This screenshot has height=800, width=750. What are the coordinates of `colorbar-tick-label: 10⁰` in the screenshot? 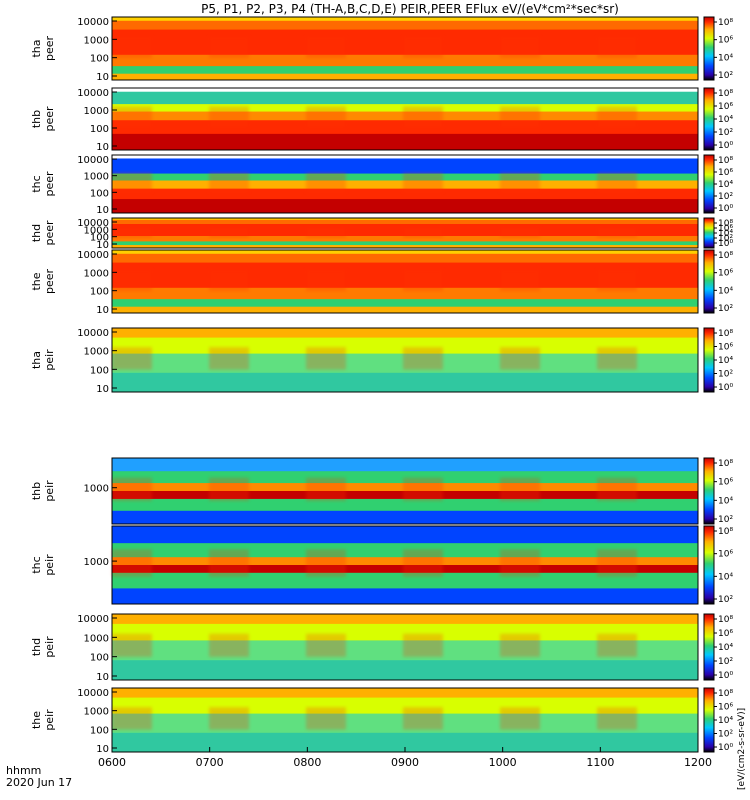 It's located at (725, 676).